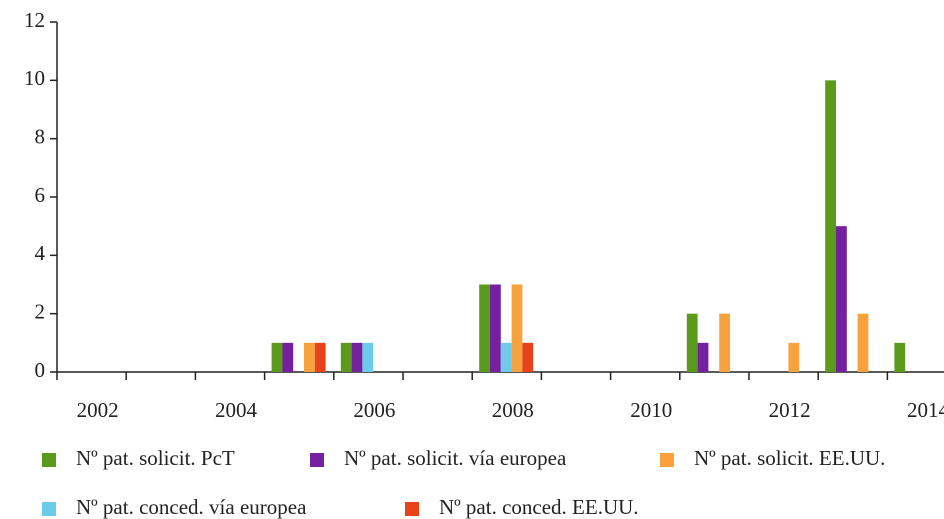 This screenshot has width=944, height=519. I want to click on x-tick-label: 2008, so click(513, 410).